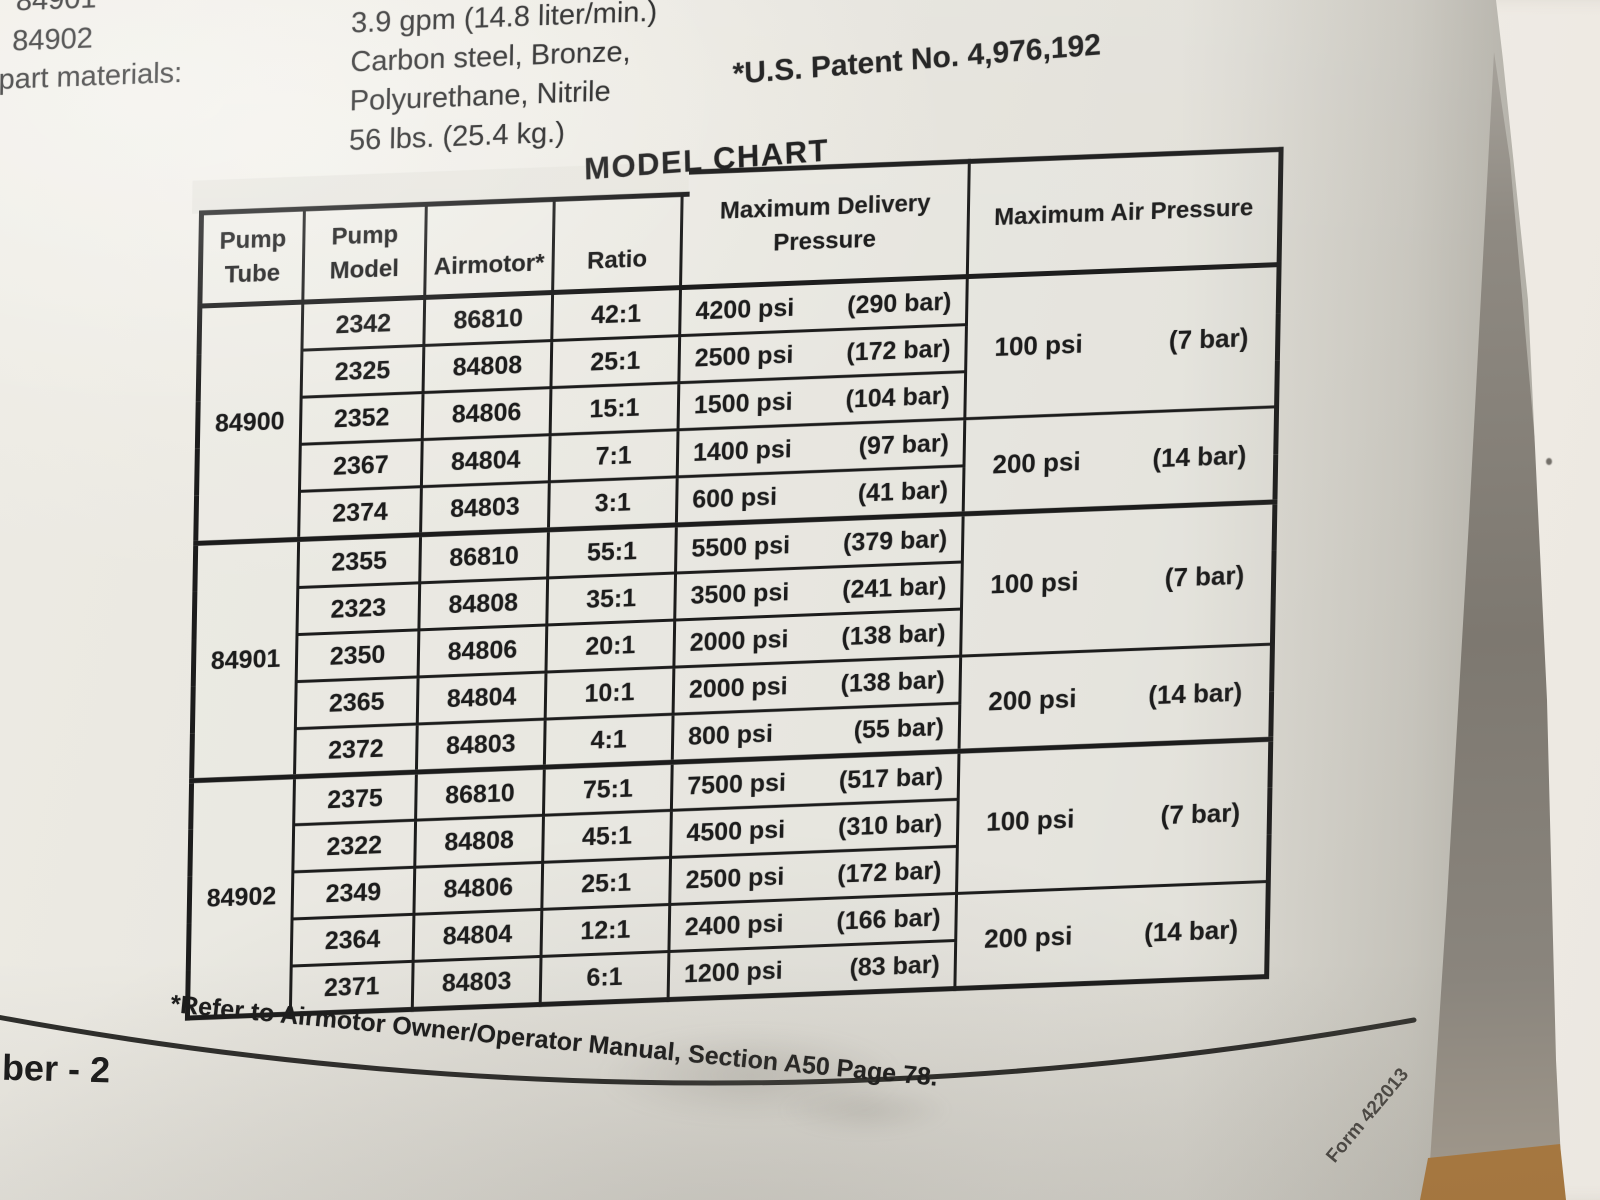 Image resolution: width=1600 pixels, height=1200 pixels. Describe the element at coordinates (249, 423) in the screenshot. I see `cell-pump-tube: 84900` at that location.